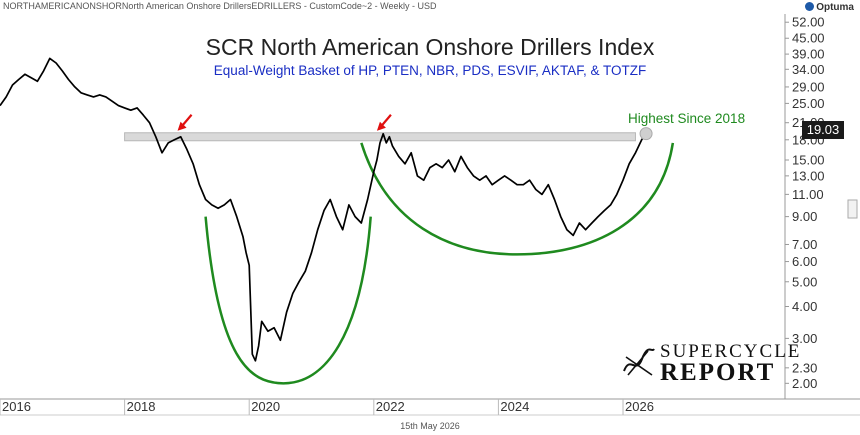 The height and width of the screenshot is (435, 860). What do you see at coordinates (804, 244) in the screenshot?
I see `y-tick-label: 7.00` at bounding box center [804, 244].